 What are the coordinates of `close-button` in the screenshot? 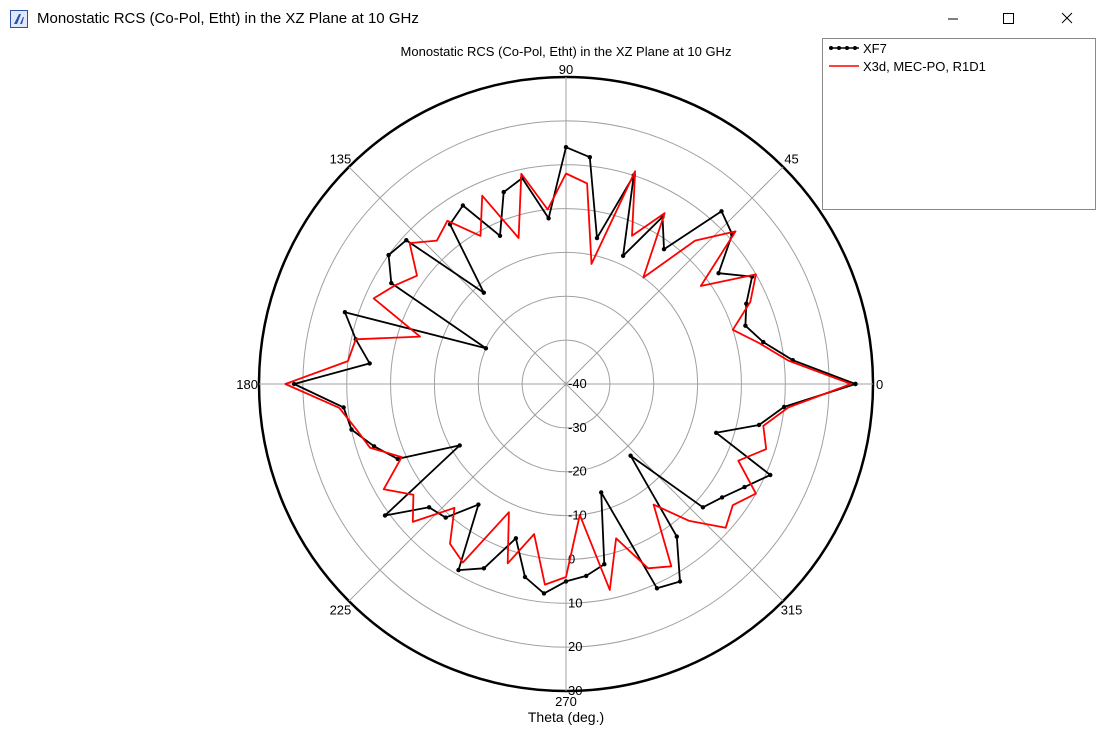 It's located at (1067, 19).